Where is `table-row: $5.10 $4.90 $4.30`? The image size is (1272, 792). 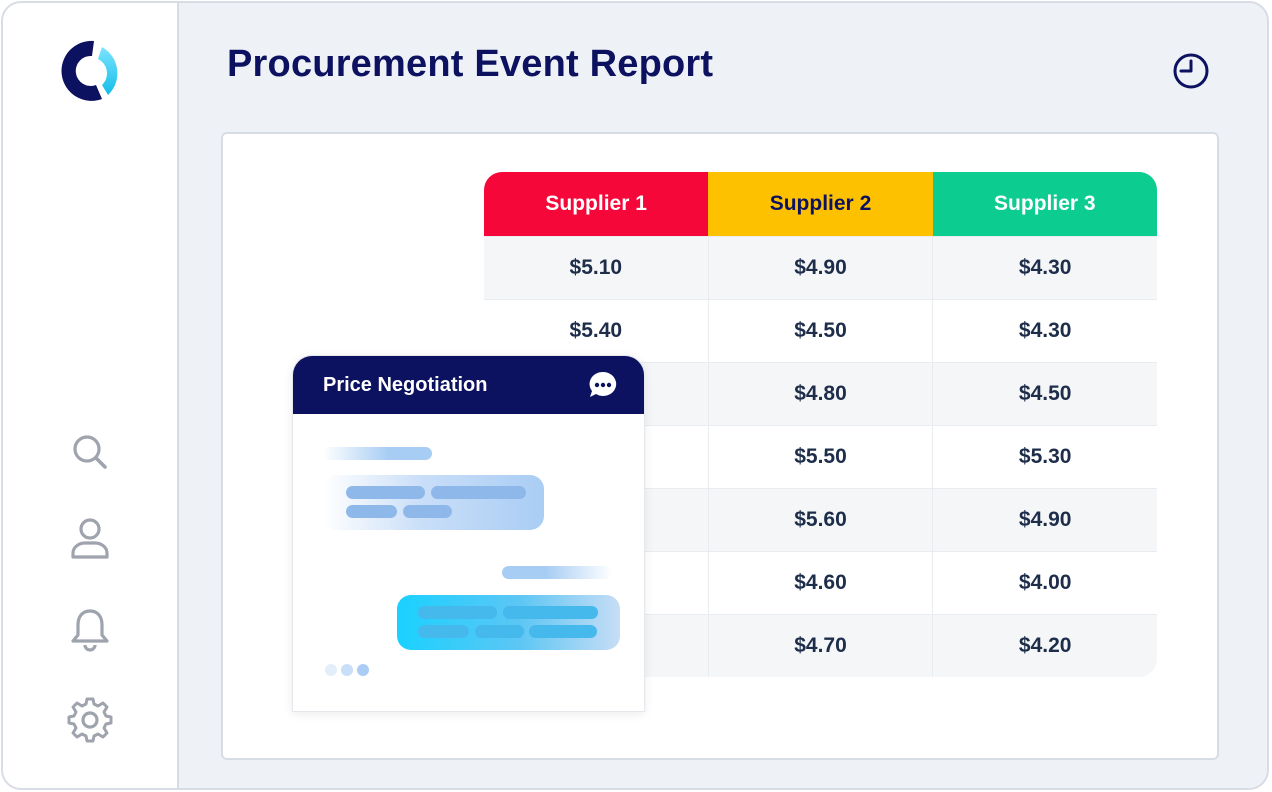 table-row: $5.10 $4.90 $4.30 is located at coordinates (820, 267).